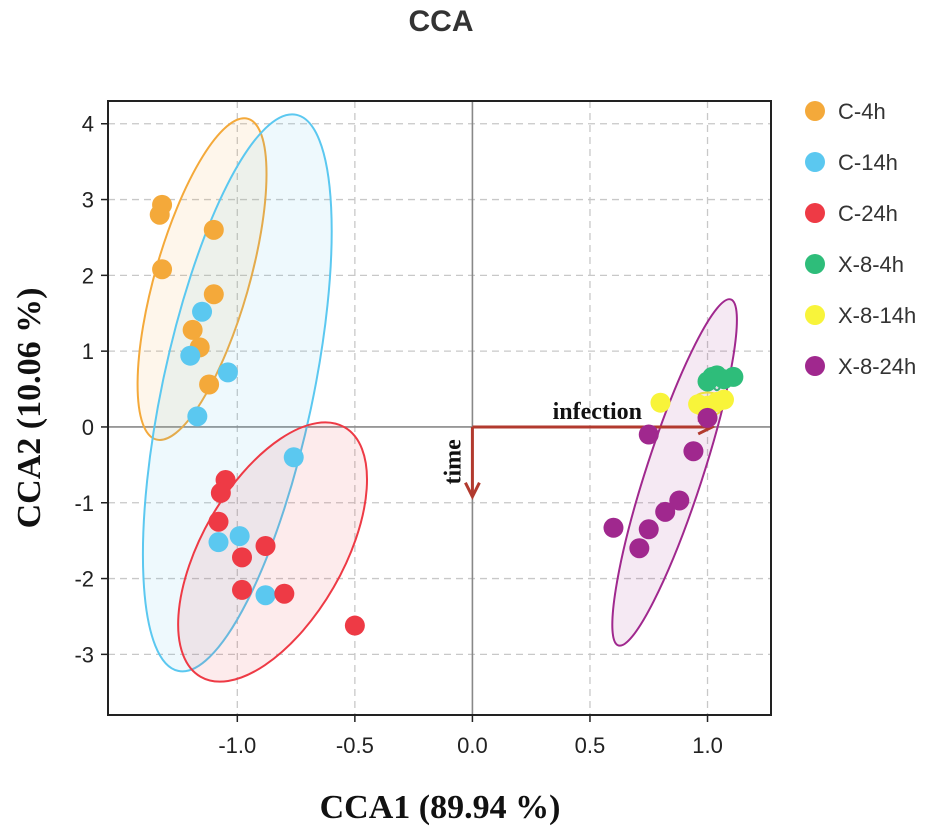  Describe the element at coordinates (88, 427) in the screenshot. I see `y-tick-label-4: 0` at that location.